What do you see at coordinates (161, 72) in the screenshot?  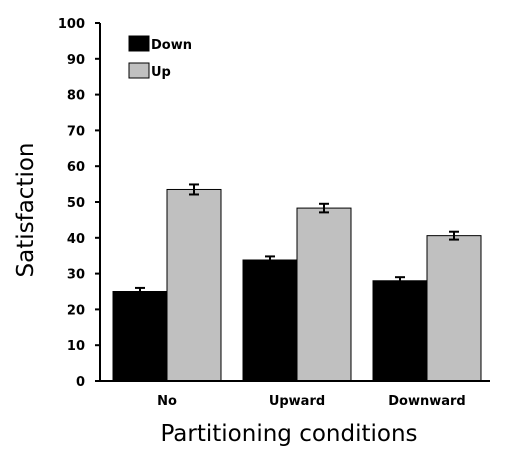 I see `legend-label-up: Up` at bounding box center [161, 72].